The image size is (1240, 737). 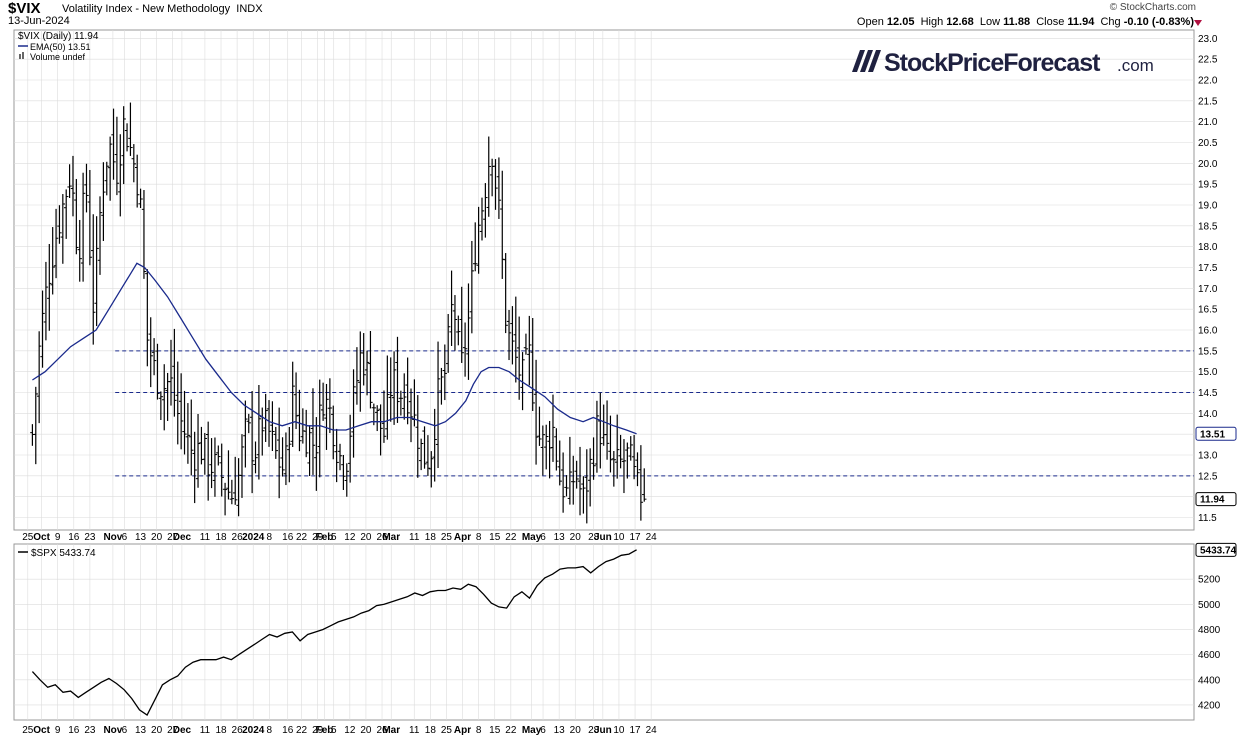 I want to click on y-tick-label: 4200, so click(x=1209, y=705).